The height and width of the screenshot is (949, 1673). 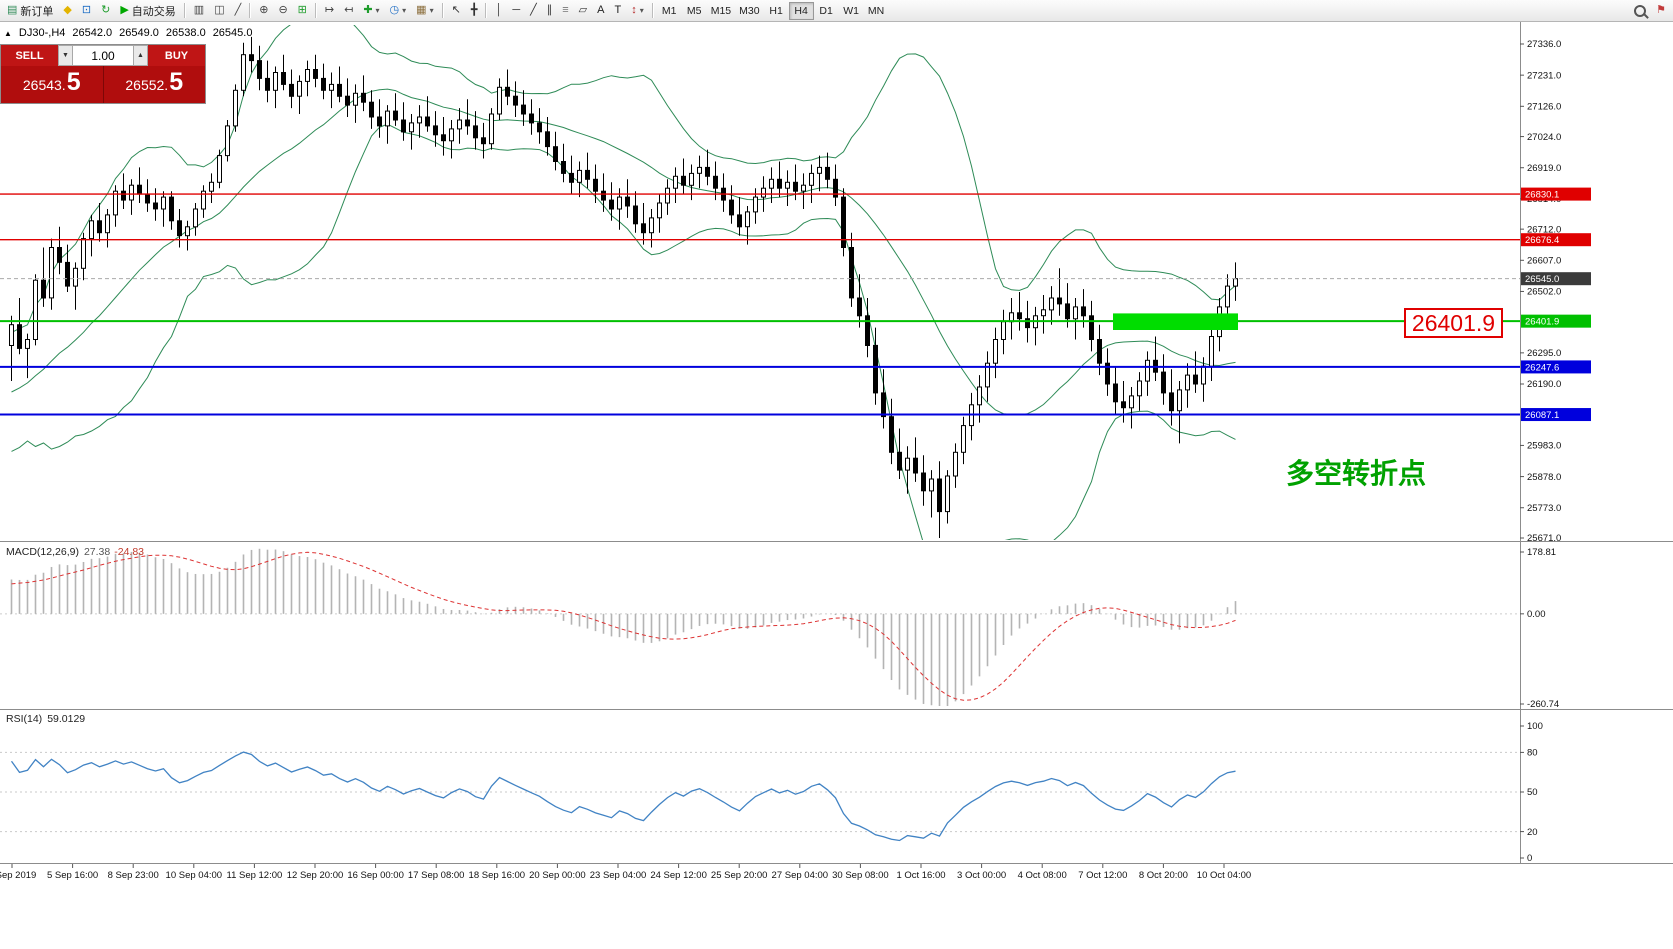 What do you see at coordinates (45, 719) in the screenshot?
I see `rsi-indicator-label: RSI(14) 59.0129` at bounding box center [45, 719].